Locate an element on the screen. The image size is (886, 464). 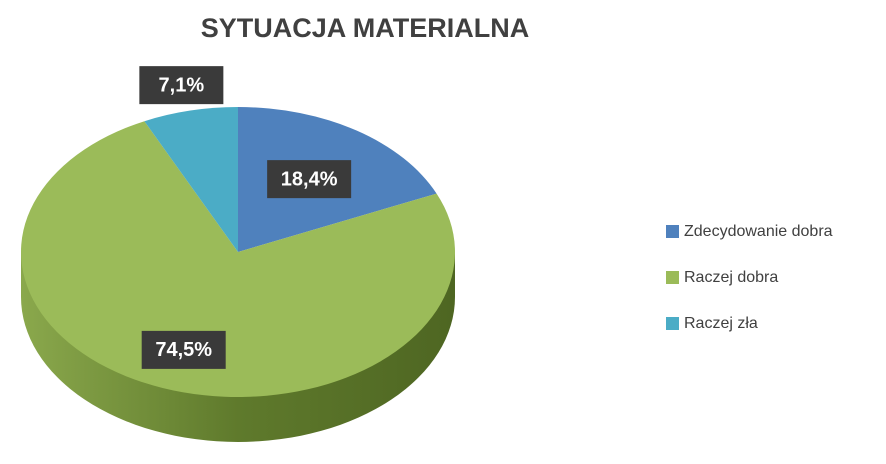
data-label: 18,4% is located at coordinates (309, 179).